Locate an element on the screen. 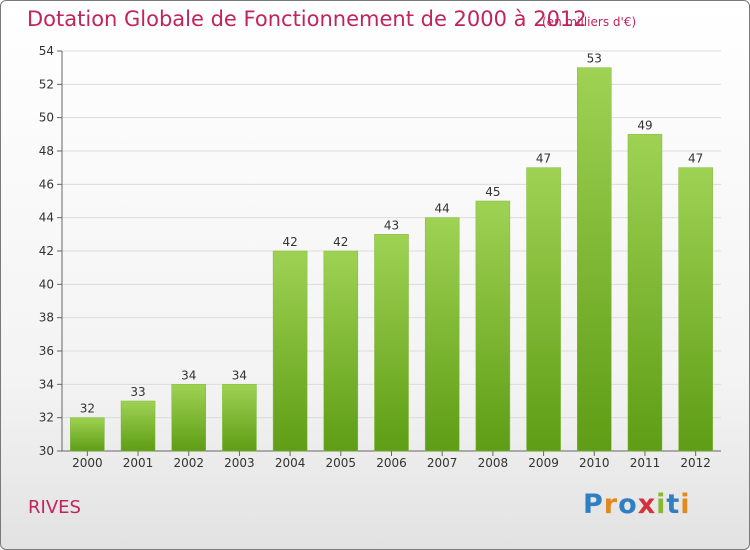 The image size is (750, 550). y-tick-label: 54 is located at coordinates (46, 51).